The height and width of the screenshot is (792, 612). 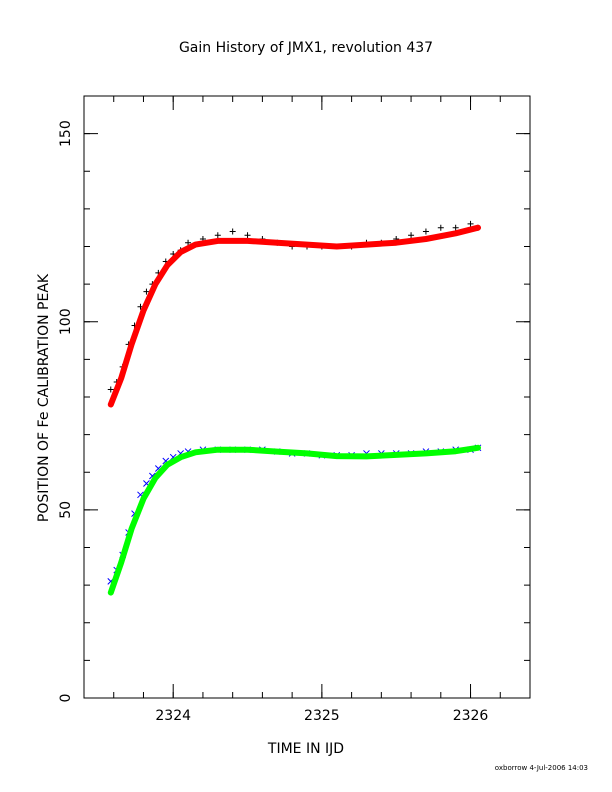 I want to click on y-tick-label: 100, so click(x=66, y=321).